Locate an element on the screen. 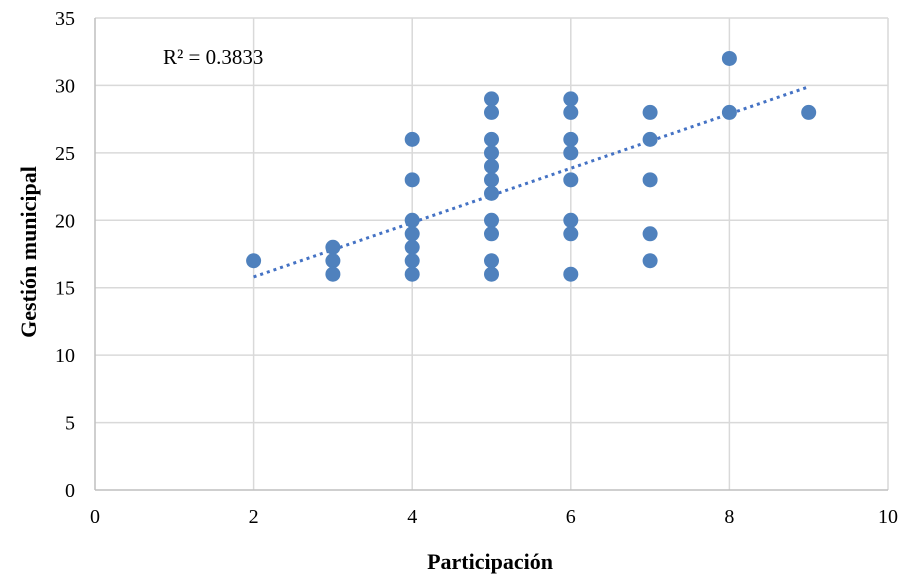 Image resolution: width=910 pixels, height=578 pixels. y-tick-label: 25 is located at coordinates (65, 154).